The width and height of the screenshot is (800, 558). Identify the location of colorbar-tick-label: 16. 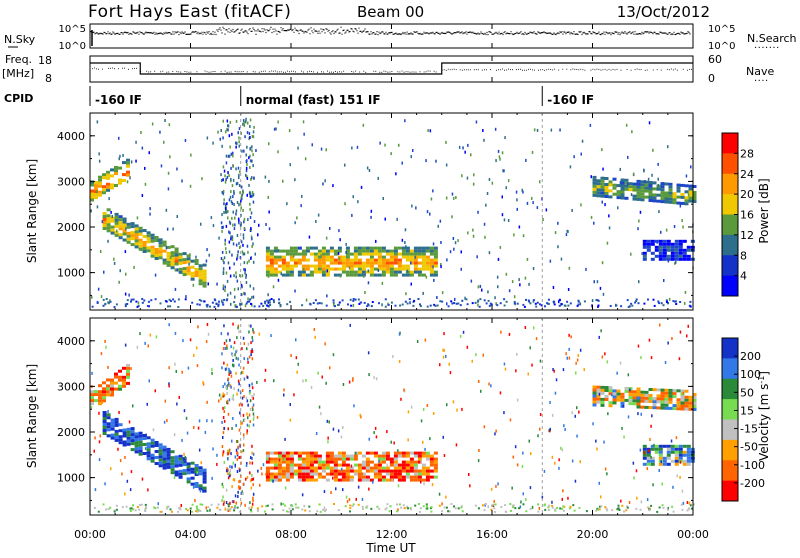
(747, 215).